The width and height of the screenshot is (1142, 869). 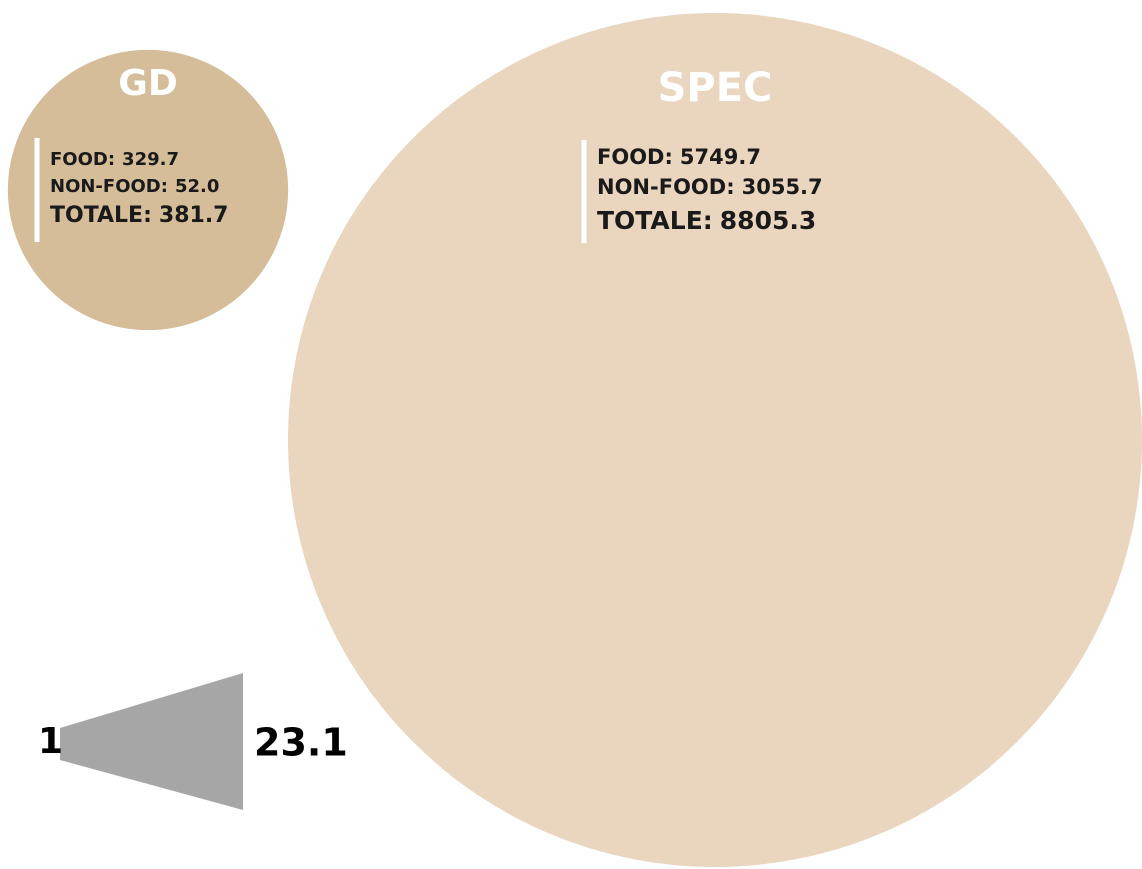 What do you see at coordinates (782, 187) in the screenshot?
I see `label-value: 3055.7` at bounding box center [782, 187].